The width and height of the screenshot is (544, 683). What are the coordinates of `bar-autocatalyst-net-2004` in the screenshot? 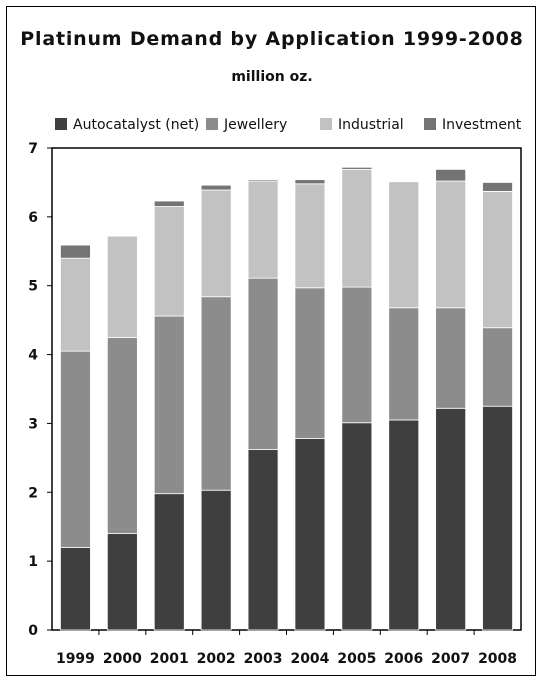 It's located at (310, 534).